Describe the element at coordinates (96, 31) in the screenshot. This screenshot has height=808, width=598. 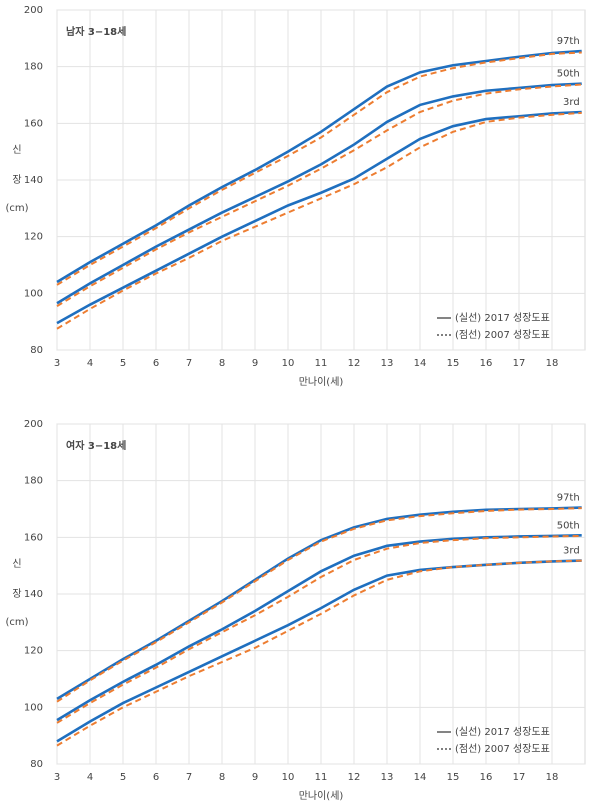
I see `chart-title: 남자 3−18세` at that location.